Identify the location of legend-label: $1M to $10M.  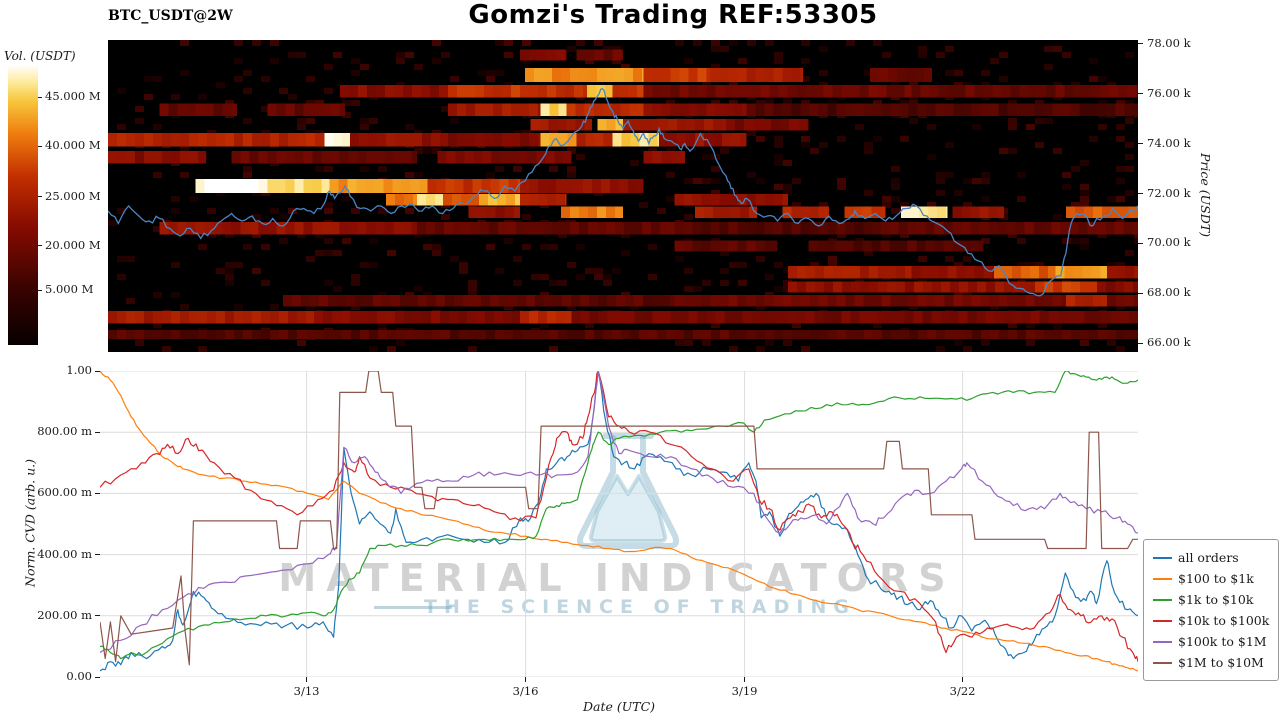
(1221, 662).